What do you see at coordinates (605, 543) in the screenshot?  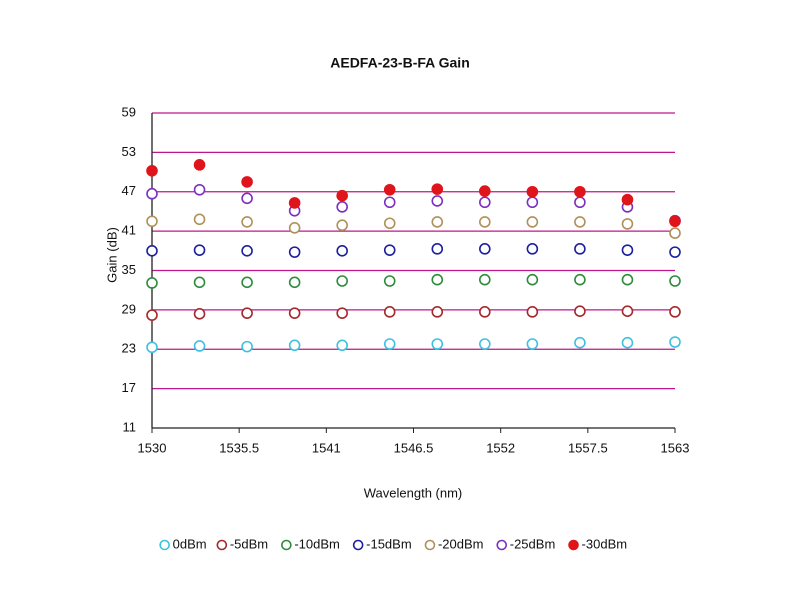 I see `legend-label: -30dBm` at bounding box center [605, 543].